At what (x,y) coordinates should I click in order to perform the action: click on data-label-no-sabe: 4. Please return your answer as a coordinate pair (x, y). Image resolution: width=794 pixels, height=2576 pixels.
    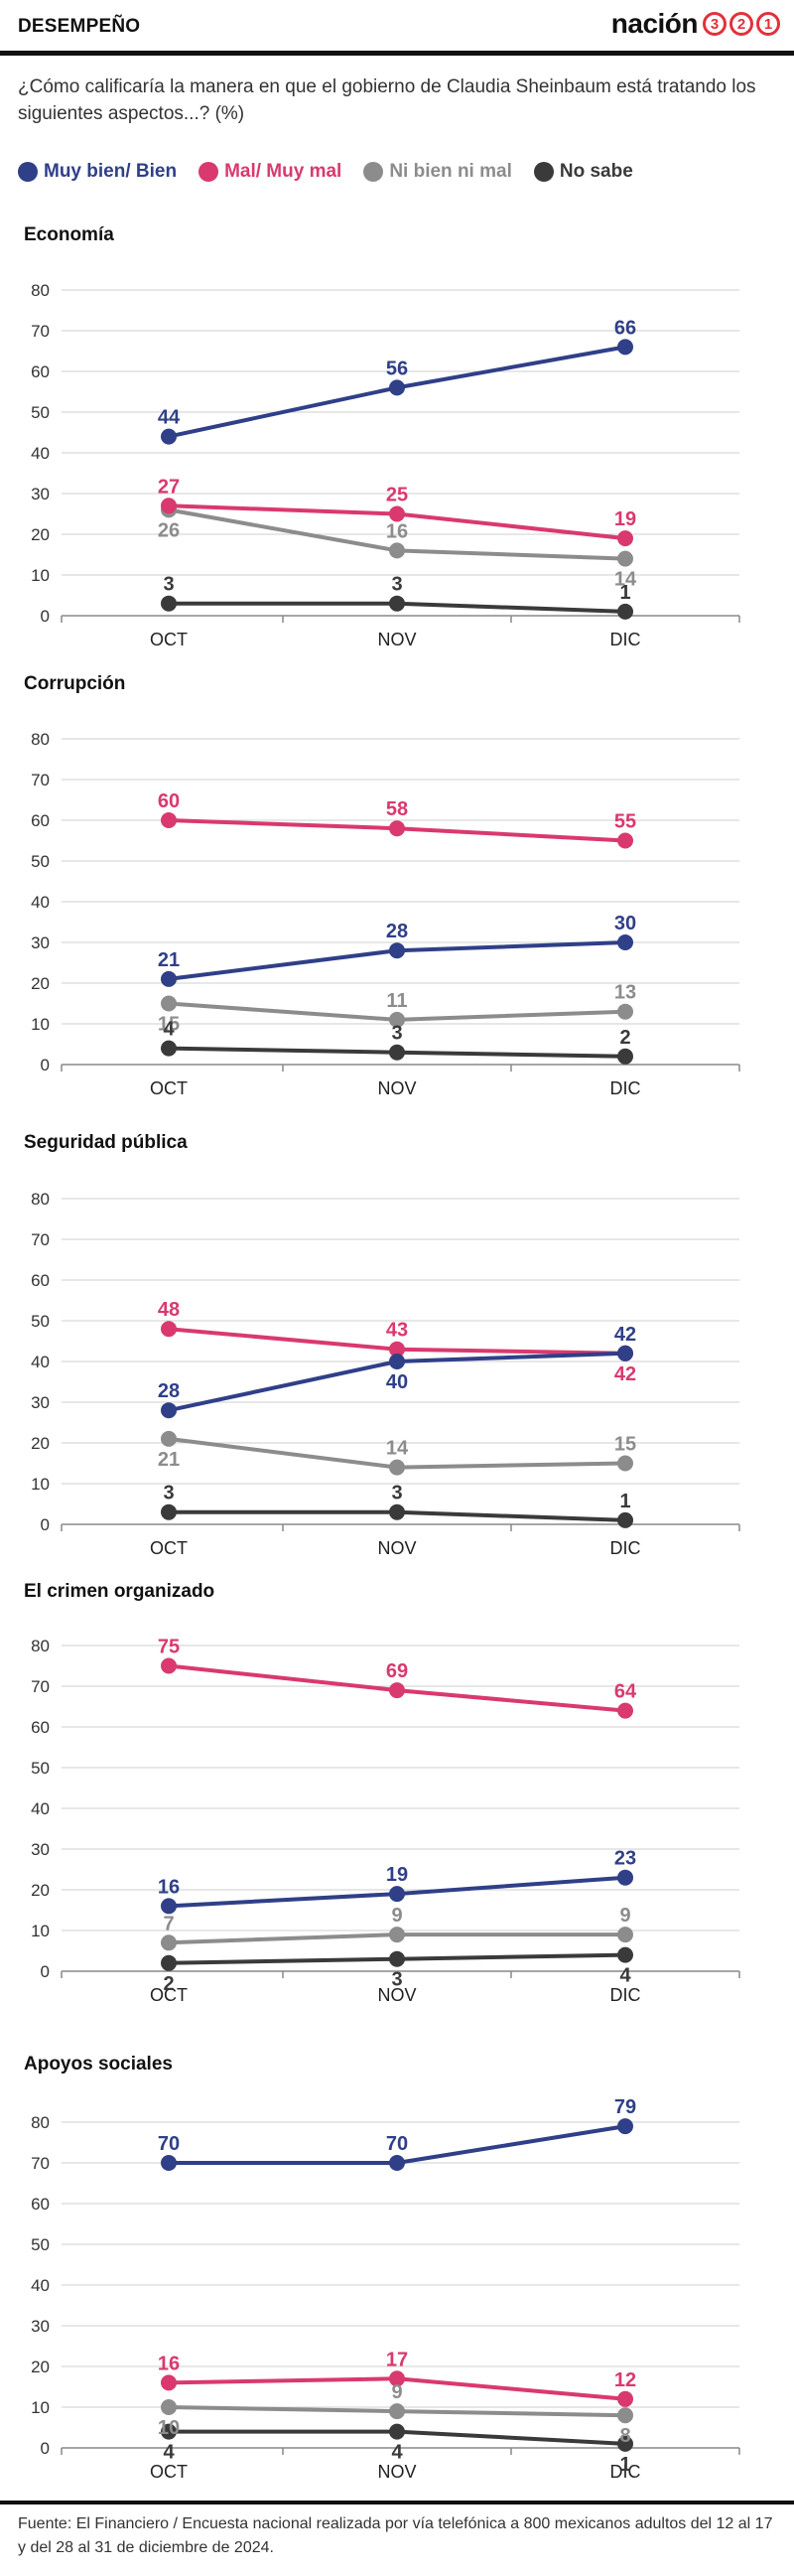
    Looking at the image, I should click on (397, 2453).